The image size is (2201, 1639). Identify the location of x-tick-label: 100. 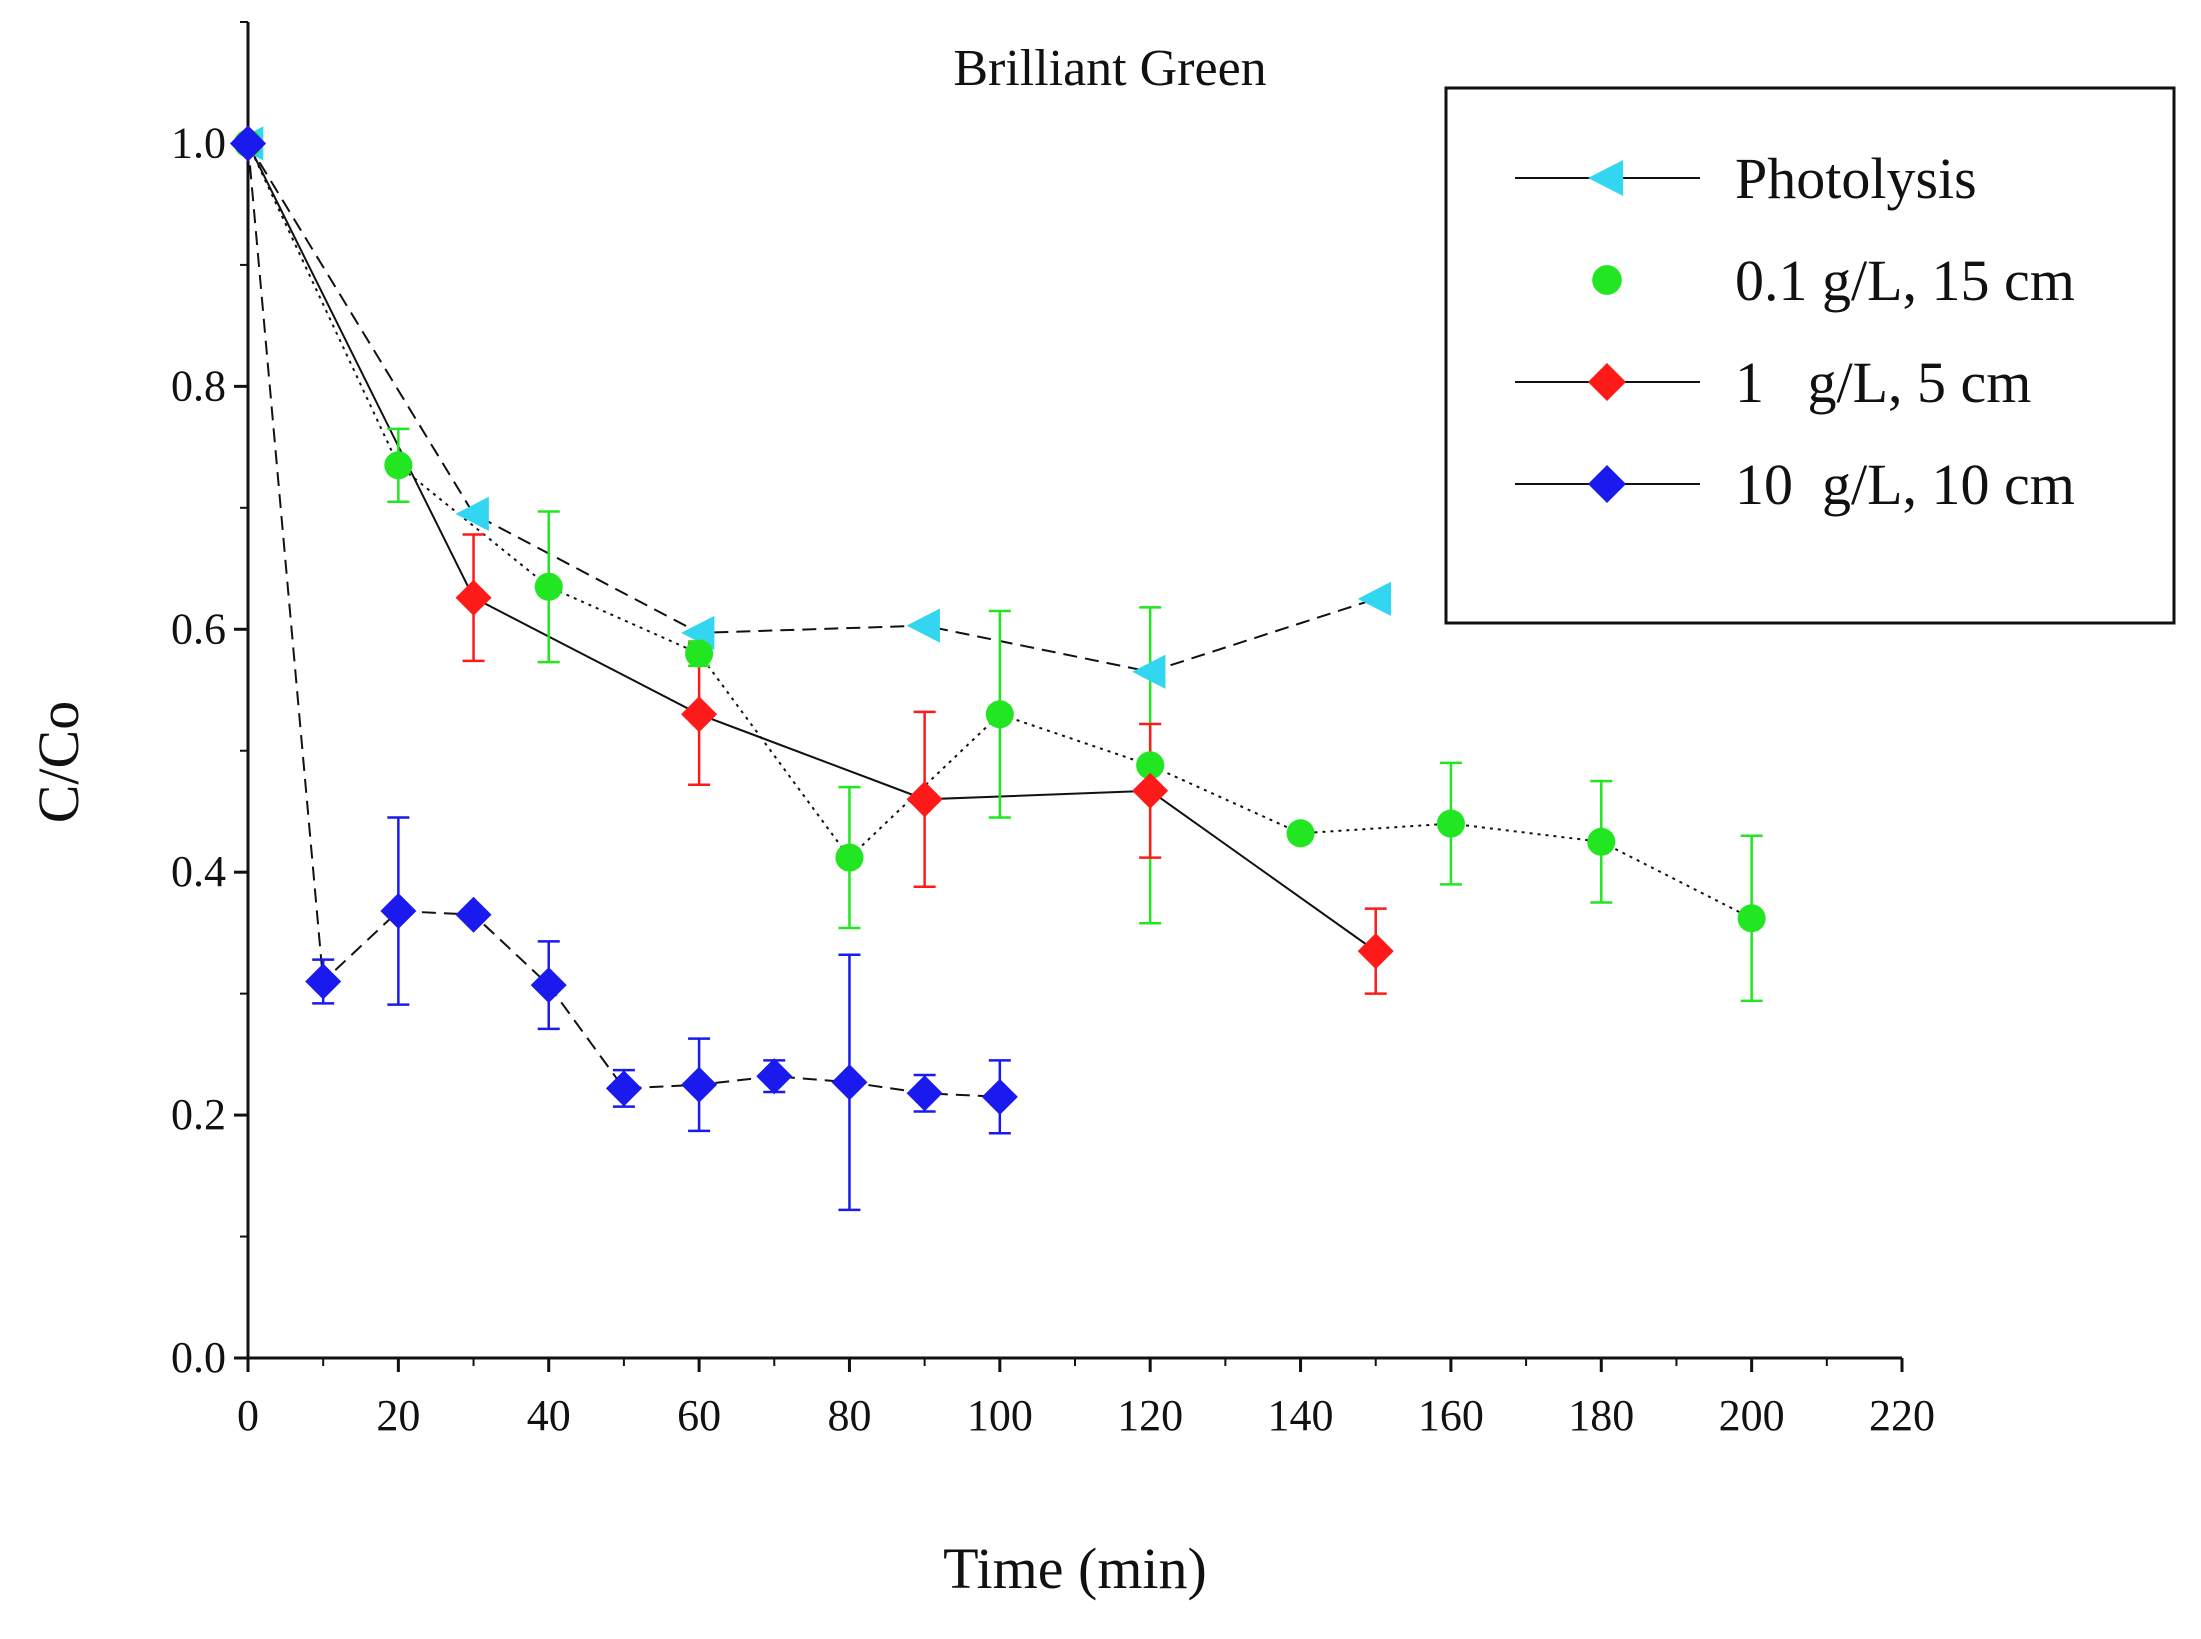
(1000, 1415).